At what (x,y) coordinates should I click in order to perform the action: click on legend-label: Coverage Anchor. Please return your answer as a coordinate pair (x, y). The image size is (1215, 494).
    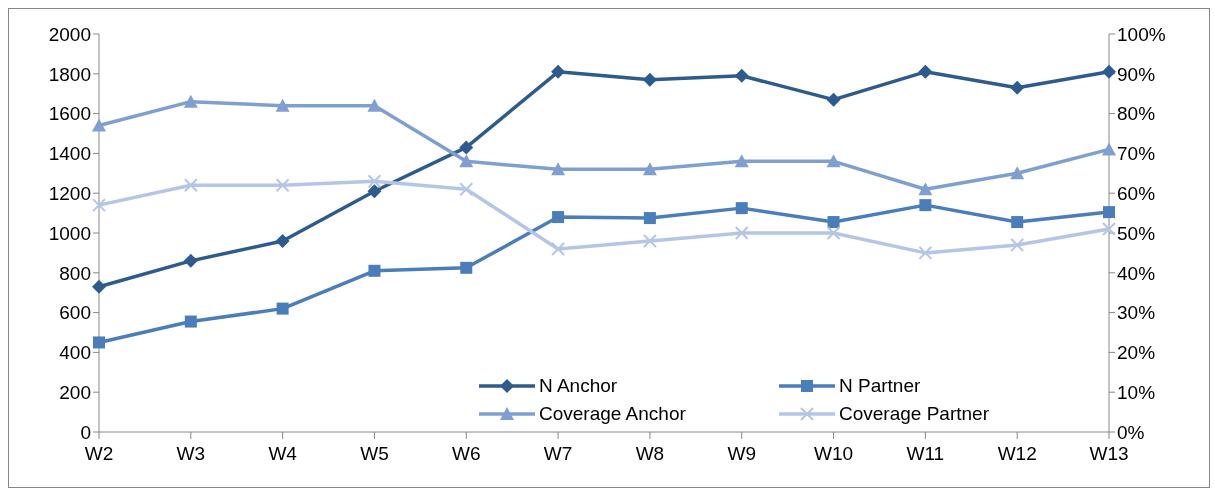
    Looking at the image, I should click on (612, 414).